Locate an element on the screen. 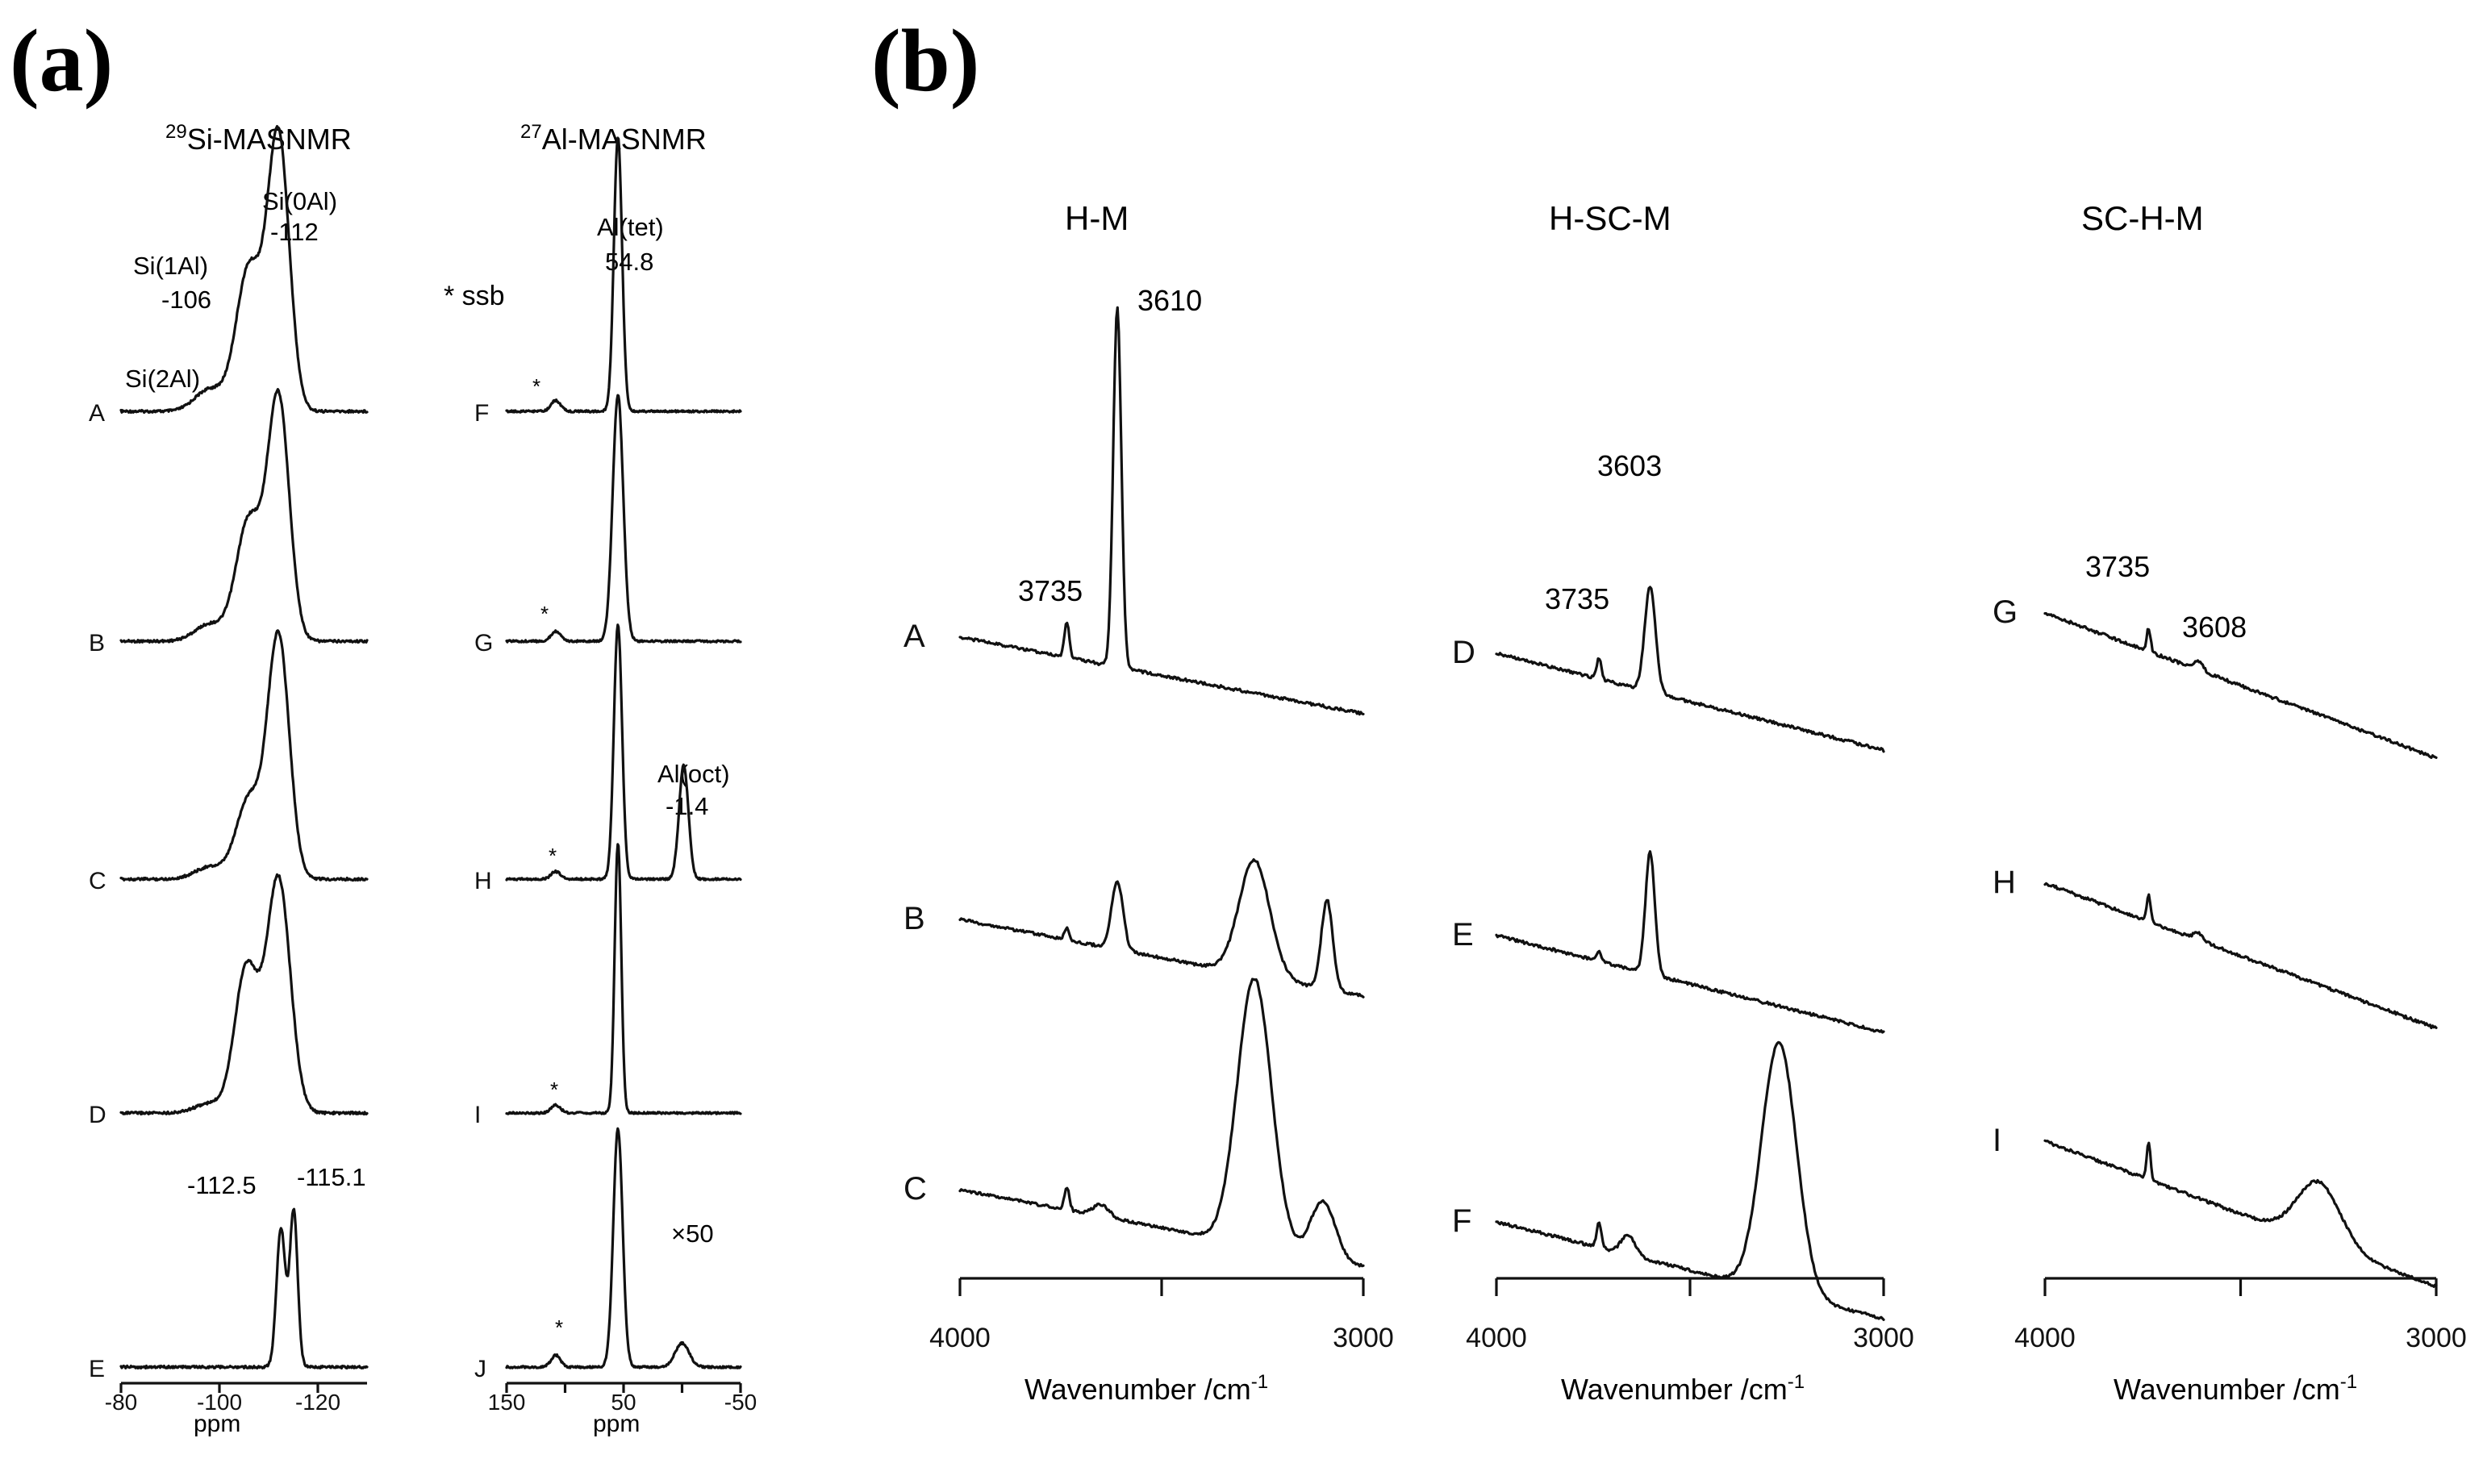 This screenshot has width=2483, height=1484. schm-3735-label: 3735 is located at coordinates (2117, 567).